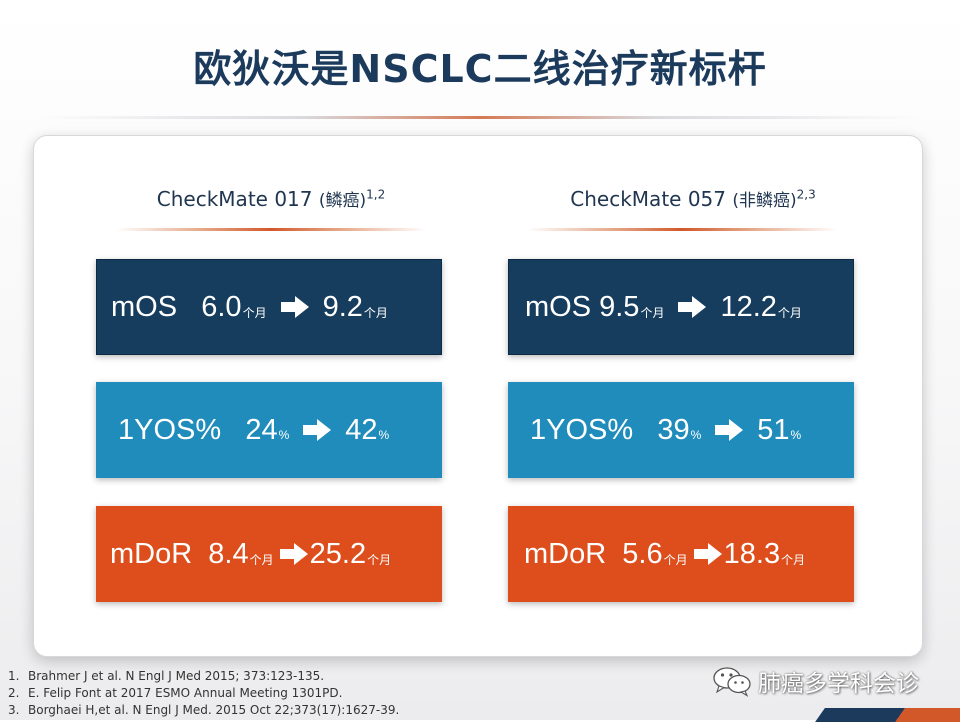  Describe the element at coordinates (651, 199) in the screenshot. I see `trial-name: CheckMate 057` at that location.